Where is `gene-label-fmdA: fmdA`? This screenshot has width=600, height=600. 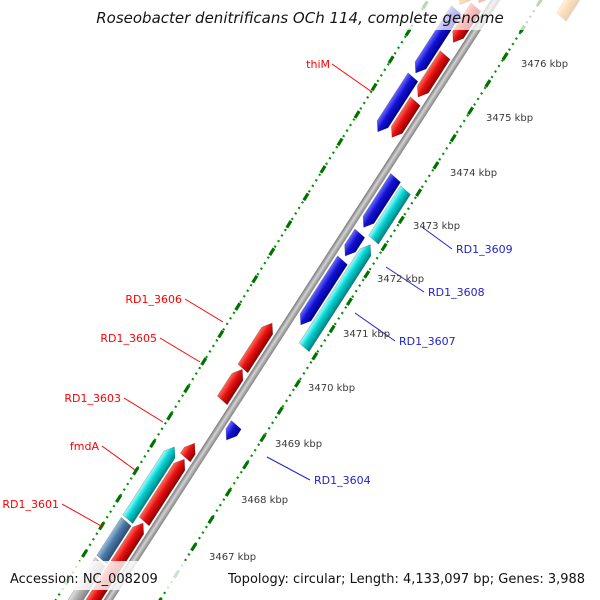
gene-label-fmdA: fmdA is located at coordinates (85, 446).